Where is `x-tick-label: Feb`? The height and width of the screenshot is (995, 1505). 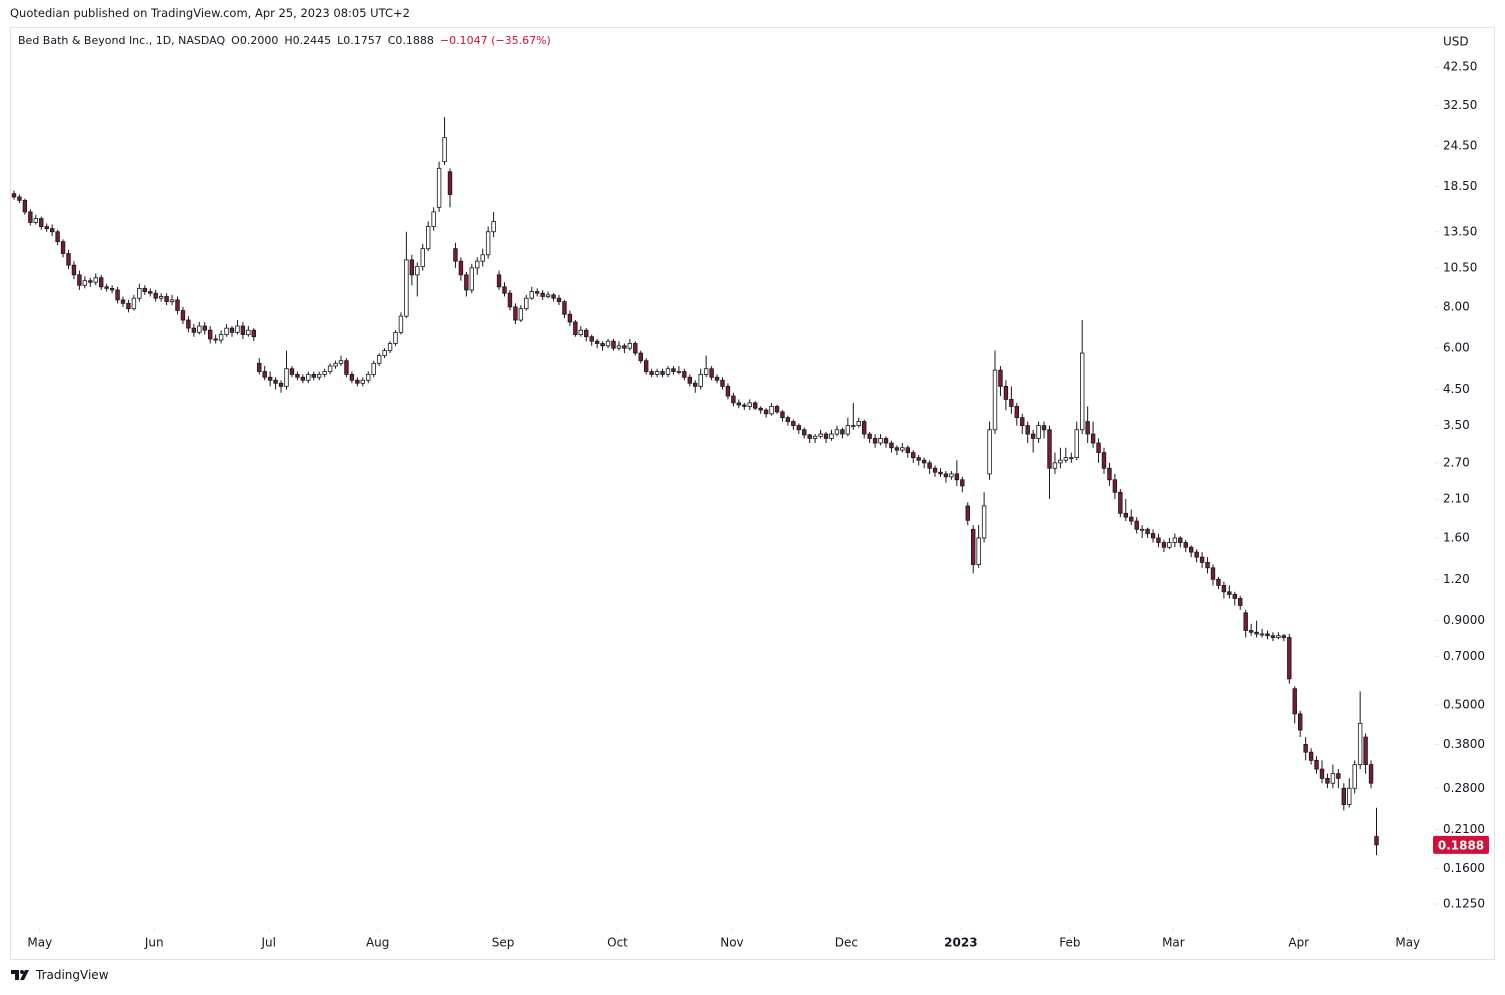 x-tick-label: Feb is located at coordinates (1069, 943).